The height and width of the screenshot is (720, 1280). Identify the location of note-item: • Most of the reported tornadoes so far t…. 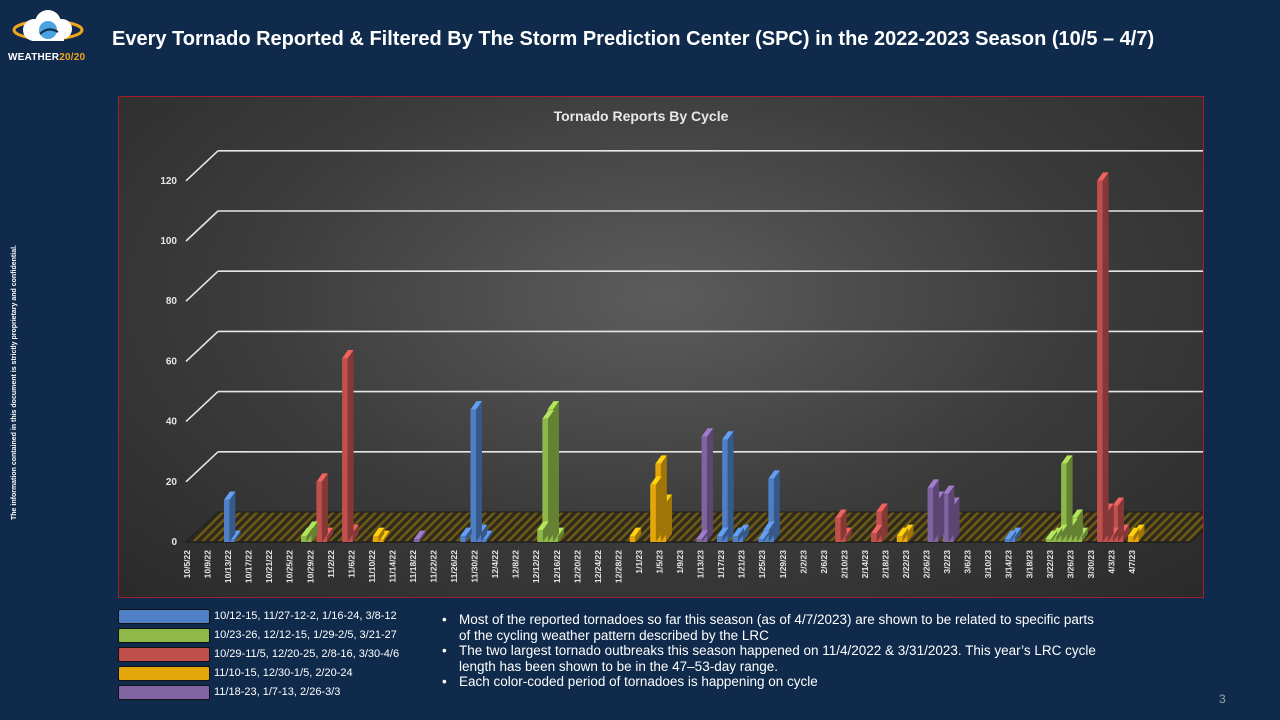
(770, 627).